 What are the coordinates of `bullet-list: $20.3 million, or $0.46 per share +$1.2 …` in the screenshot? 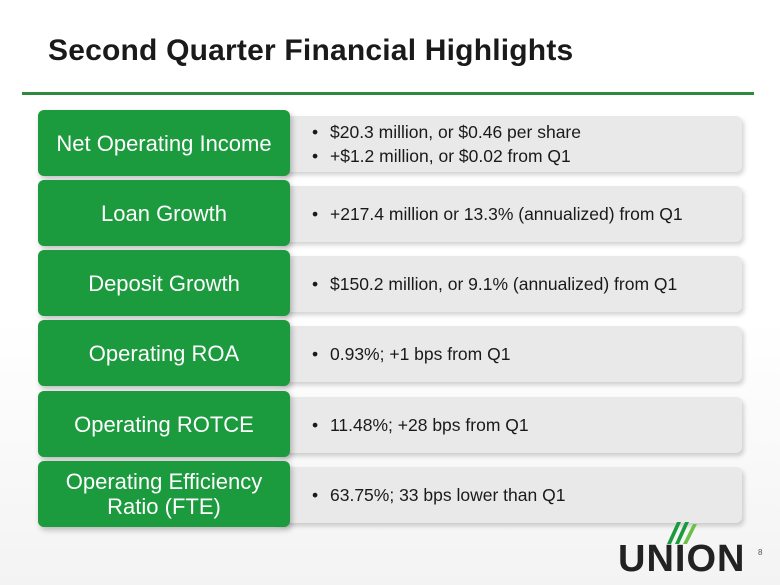 It's located at (525, 144).